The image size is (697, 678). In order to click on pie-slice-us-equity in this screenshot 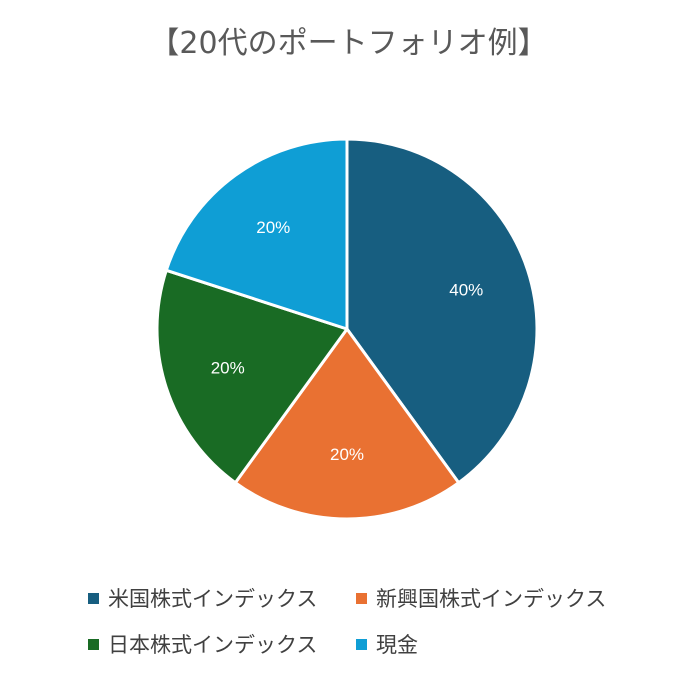, I will do `click(442, 311)`.